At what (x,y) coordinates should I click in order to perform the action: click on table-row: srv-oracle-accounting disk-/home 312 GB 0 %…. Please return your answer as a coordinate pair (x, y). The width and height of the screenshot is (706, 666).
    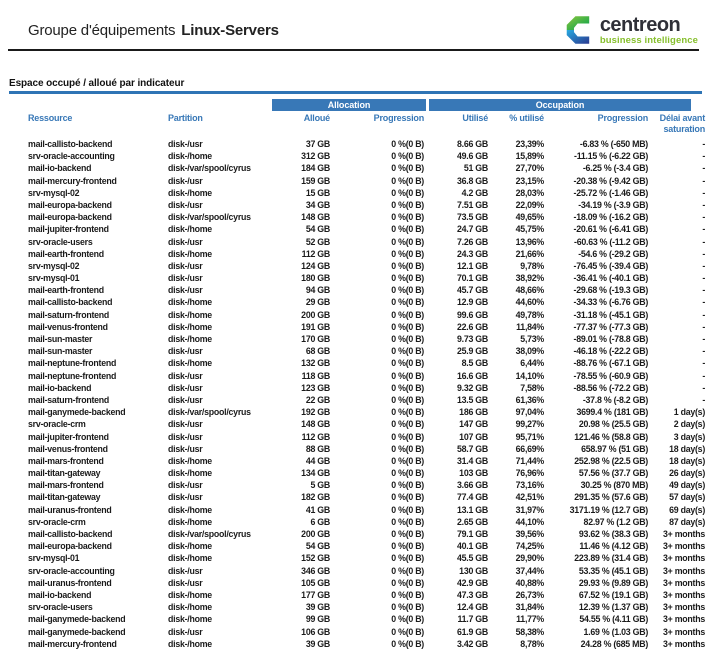
    Looking at the image, I should click on (357, 156).